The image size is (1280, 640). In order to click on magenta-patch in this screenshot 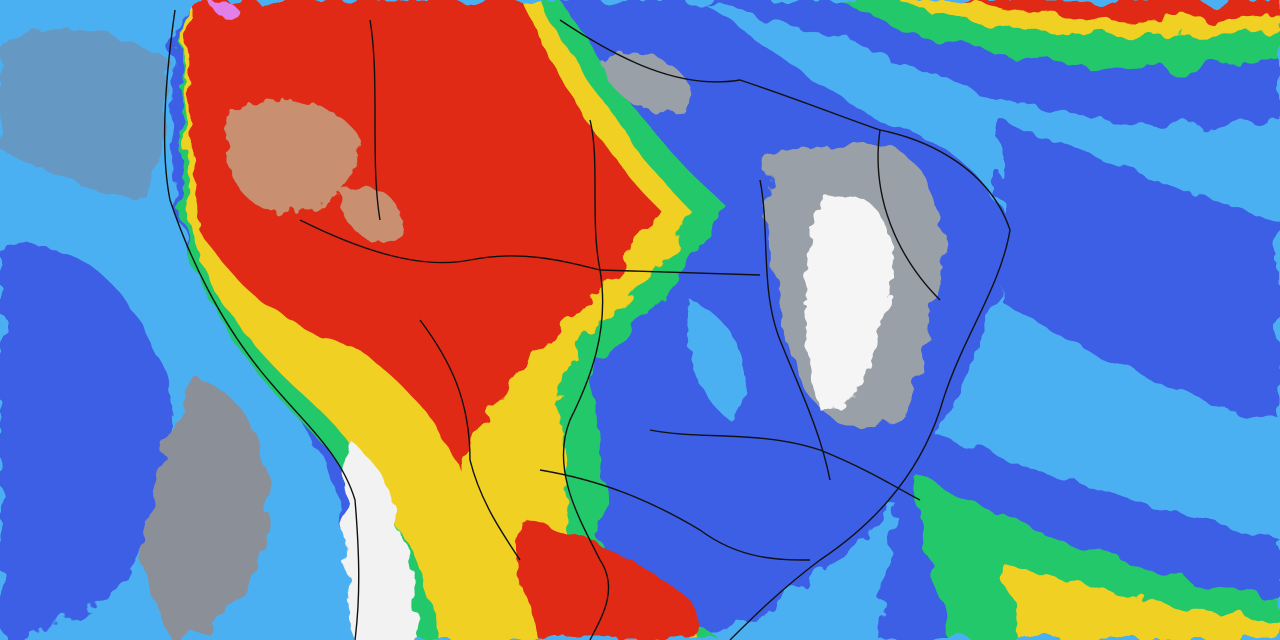, I will do `click(225, 10)`.